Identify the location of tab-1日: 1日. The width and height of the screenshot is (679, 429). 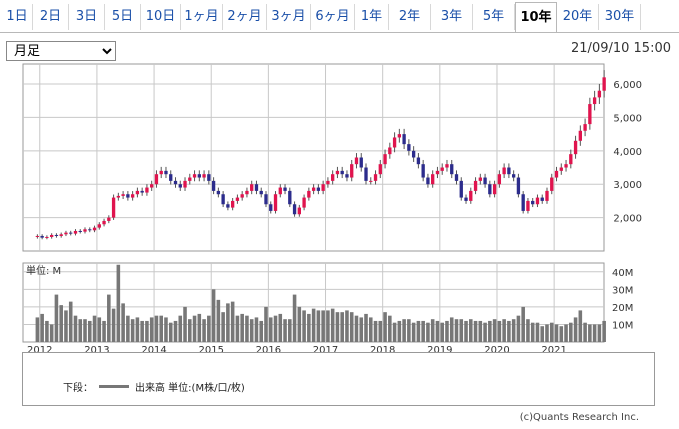
(17, 17).